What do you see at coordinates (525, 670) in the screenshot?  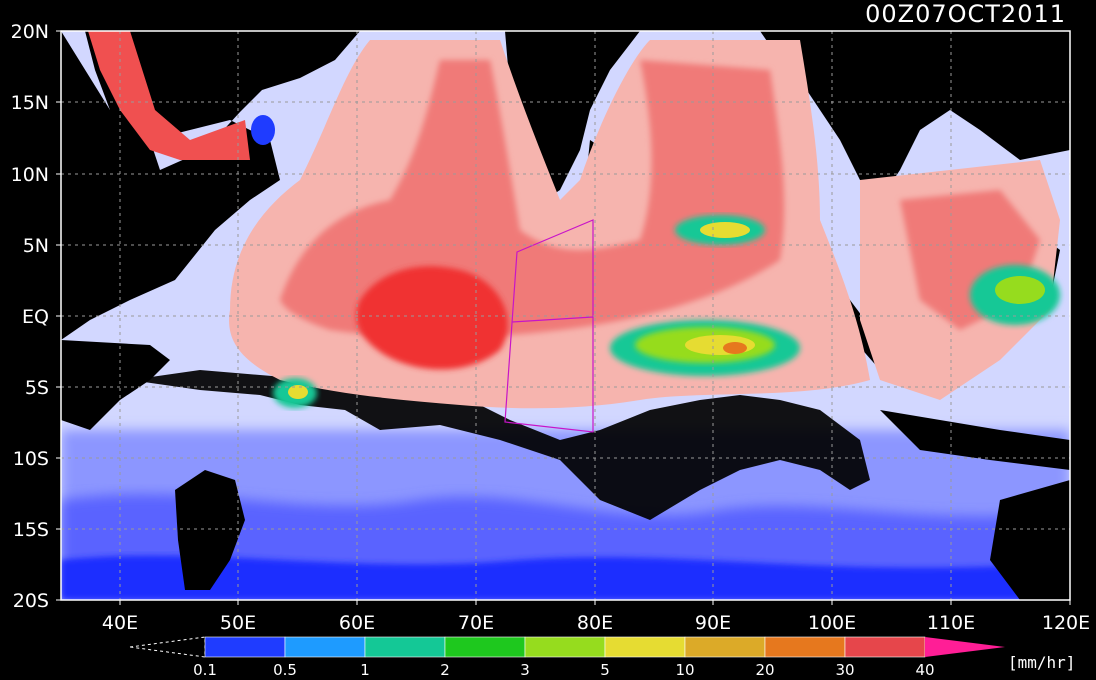 I see `colorbar-level-label: 3` at bounding box center [525, 670].